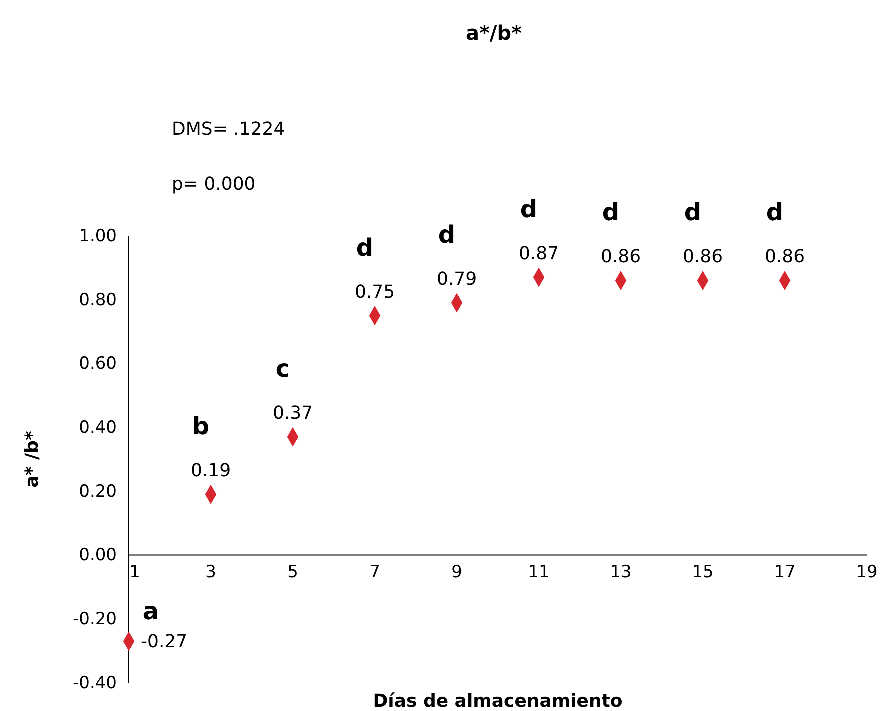  Describe the element at coordinates (211, 471) in the screenshot. I see `data-label: 0.19` at that location.